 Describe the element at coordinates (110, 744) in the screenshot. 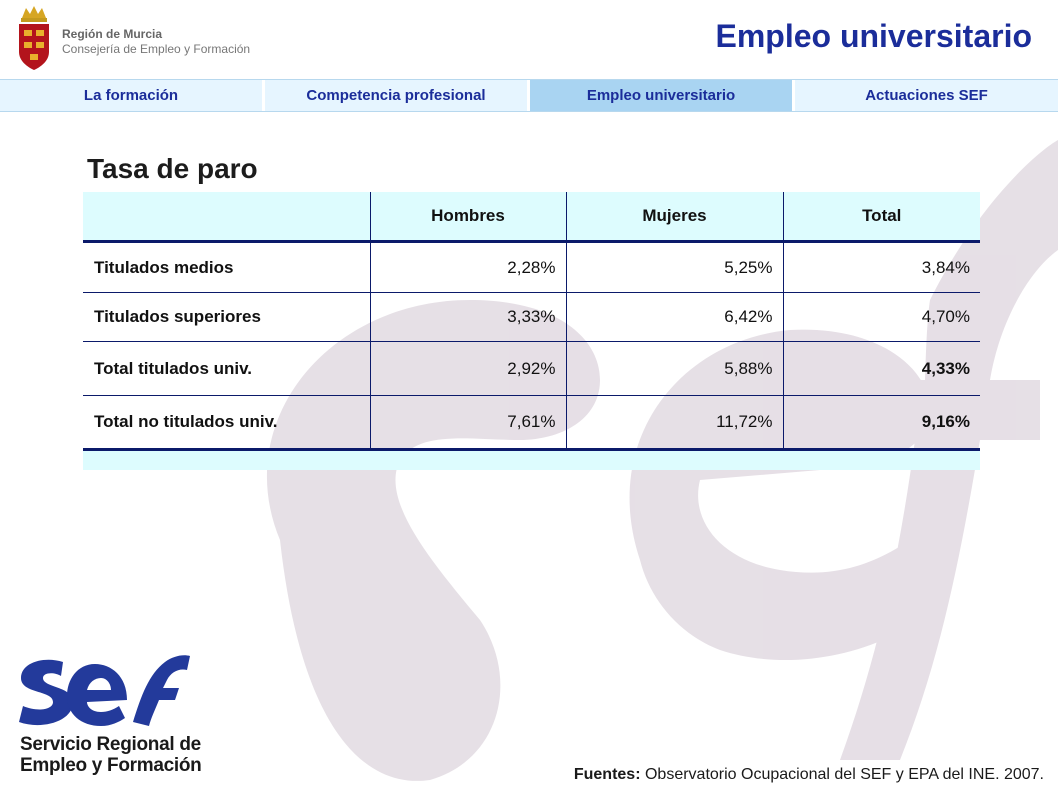

I see `sef-logo-line1: Servicio Regional de` at that location.